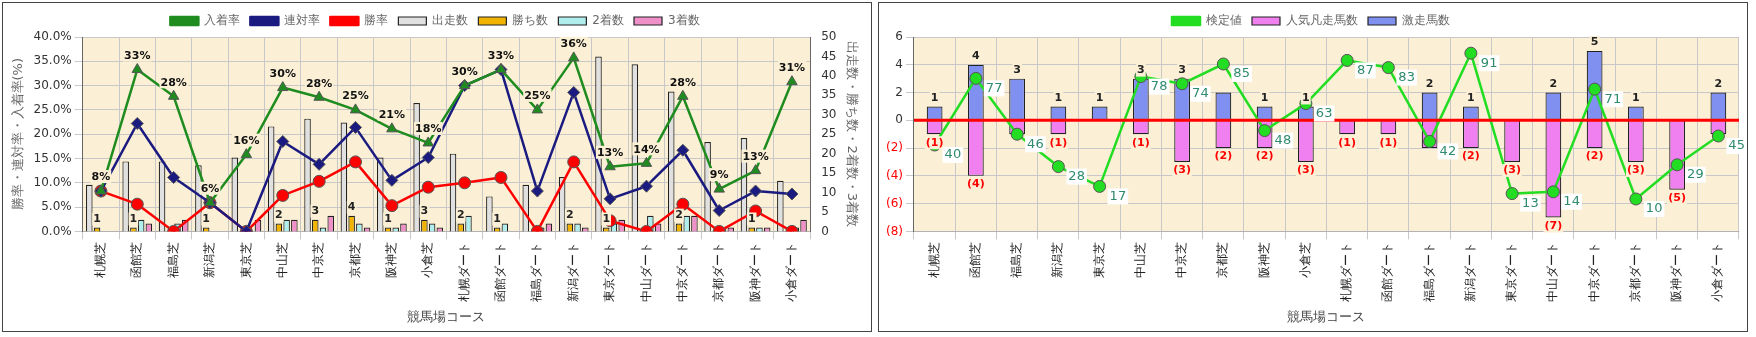 The image size is (1756, 337). I want to click on legend-label: 検定値, so click(1224, 20).